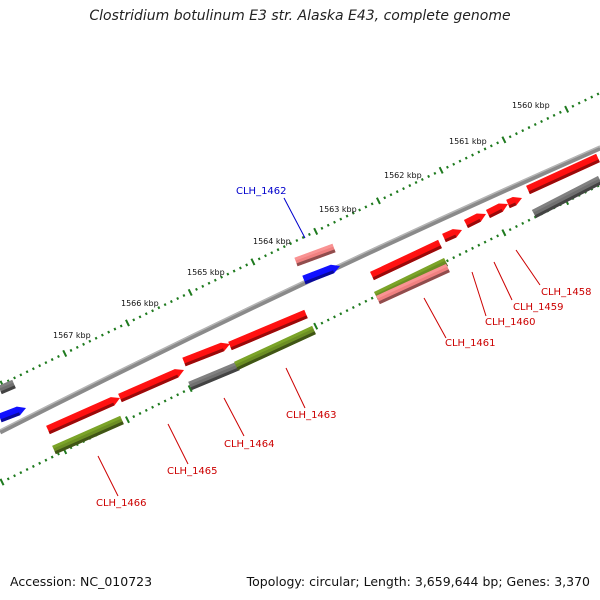 This screenshot has height=600, width=600. I want to click on gene-label-clh-1459: CLH_1459, so click(538, 307).